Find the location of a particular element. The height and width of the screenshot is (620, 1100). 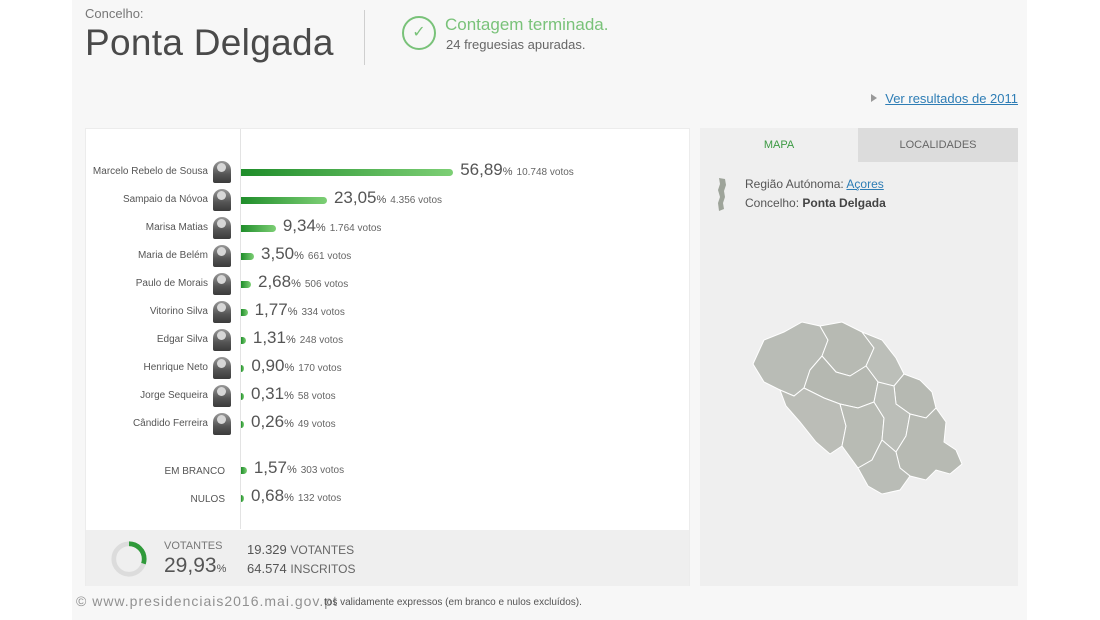

watermark: © www.presidenciais2016.mai.gov.pt is located at coordinates (207, 601).